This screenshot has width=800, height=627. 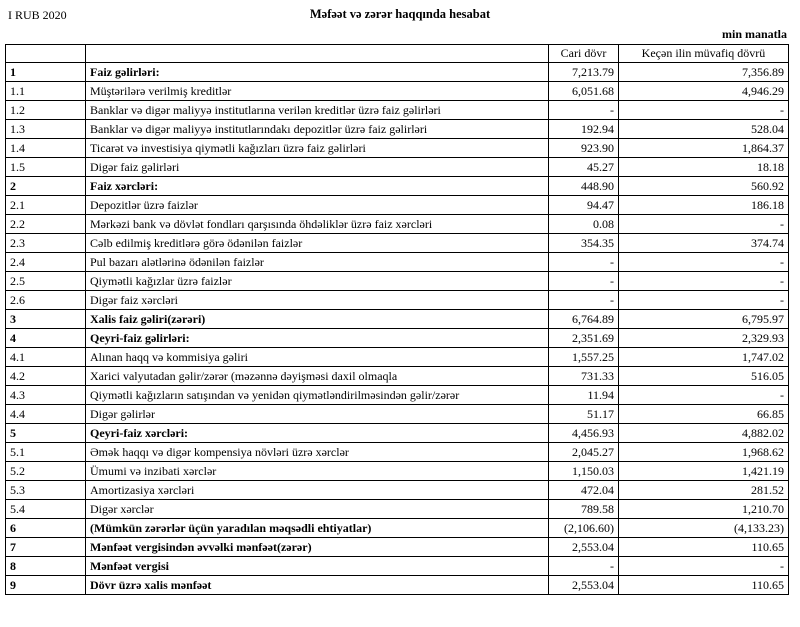 I want to click on table-row: 8 Mənfəət vergisi - -, so click(x=397, y=566).